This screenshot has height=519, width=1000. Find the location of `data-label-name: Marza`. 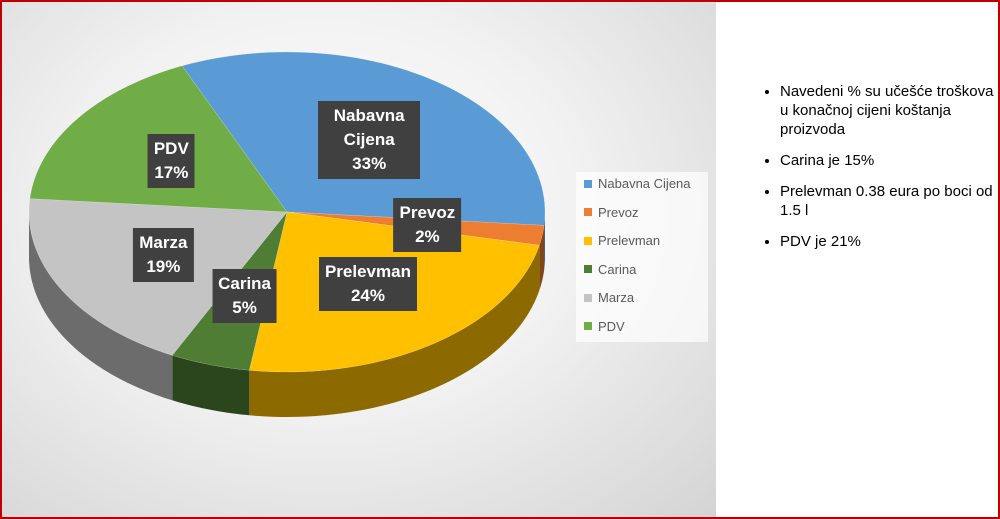

data-label-name: Marza is located at coordinates (163, 243).